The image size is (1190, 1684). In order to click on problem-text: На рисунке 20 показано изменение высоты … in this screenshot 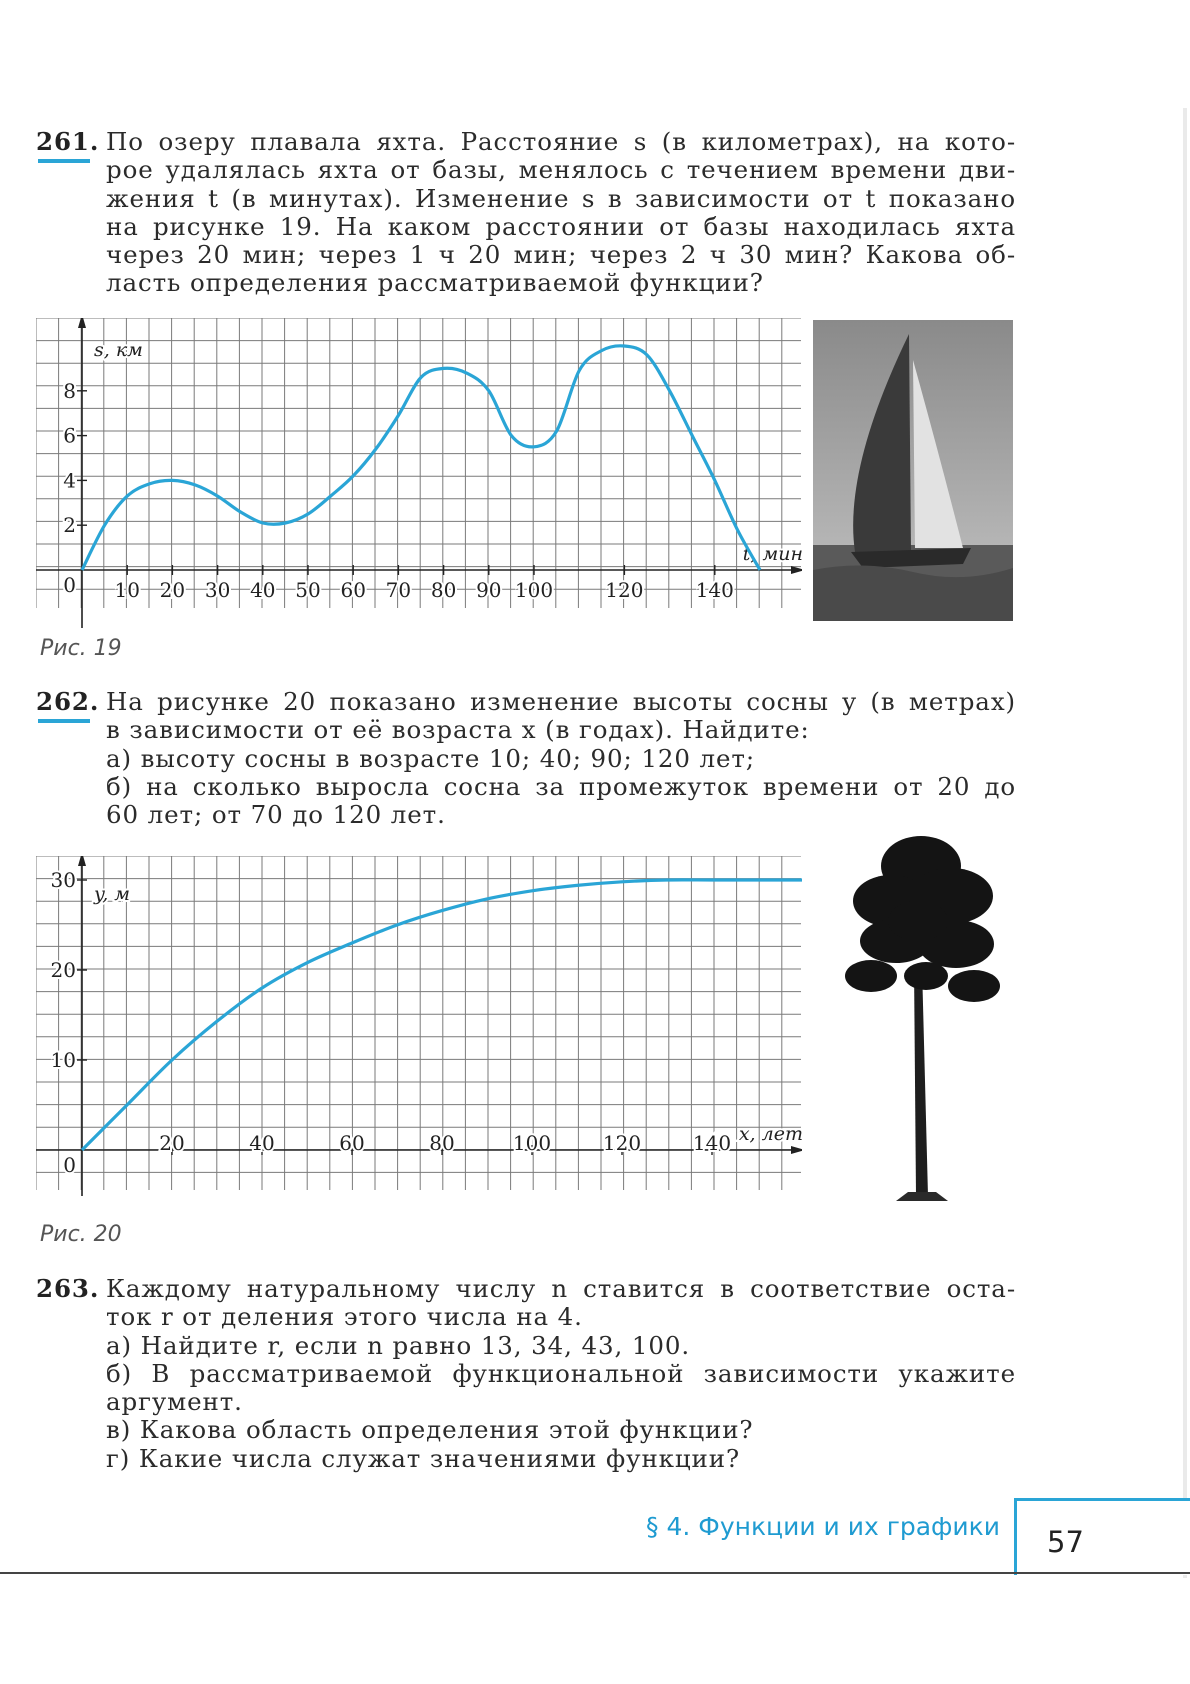, I will do `click(561, 758)`.